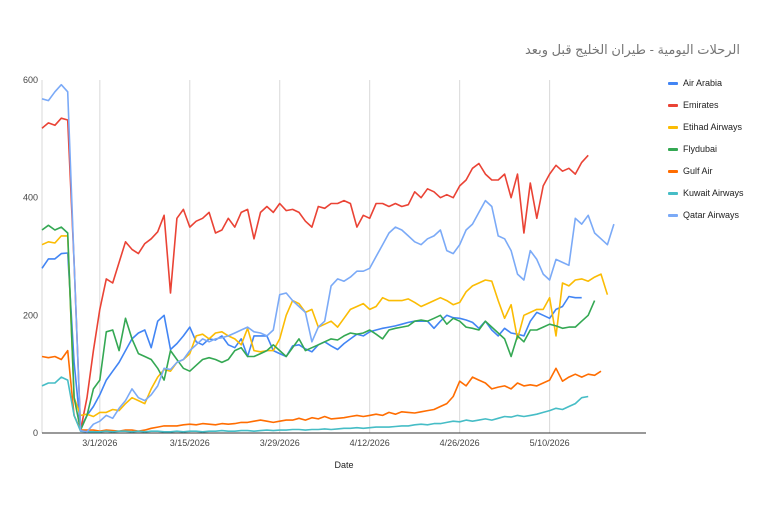  I want to click on series-line-kuwait-airways, so click(315, 404).